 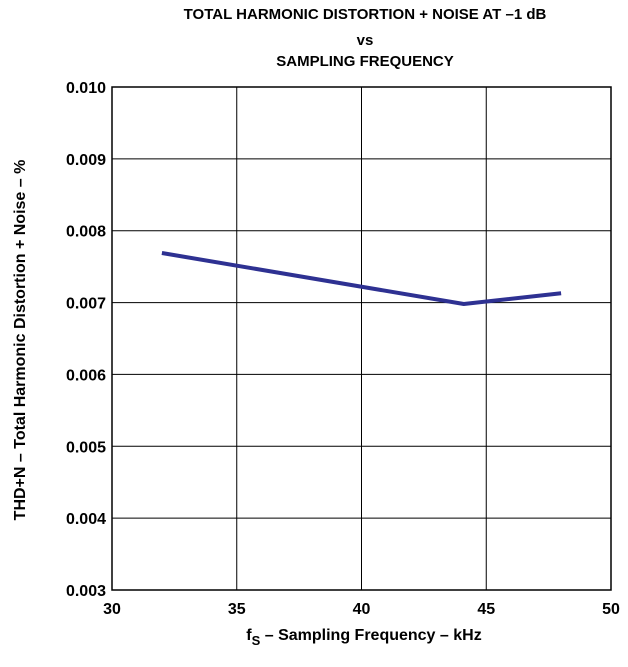 What do you see at coordinates (86, 160) in the screenshot?
I see `y-tick-label: 0.009` at bounding box center [86, 160].